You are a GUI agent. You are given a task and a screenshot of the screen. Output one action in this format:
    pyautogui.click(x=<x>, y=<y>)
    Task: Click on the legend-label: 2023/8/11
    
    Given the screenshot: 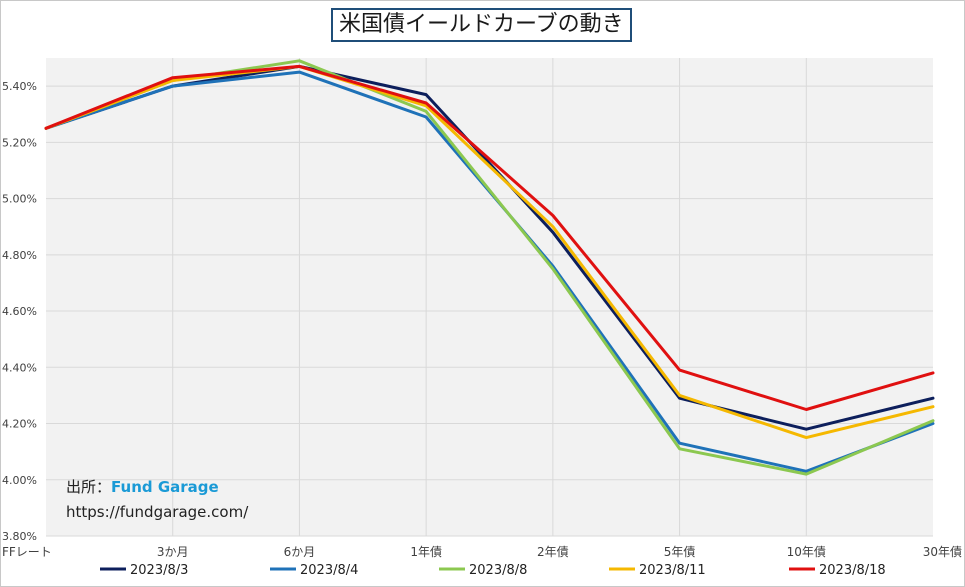 What is the action you would take?
    pyautogui.click(x=672, y=570)
    